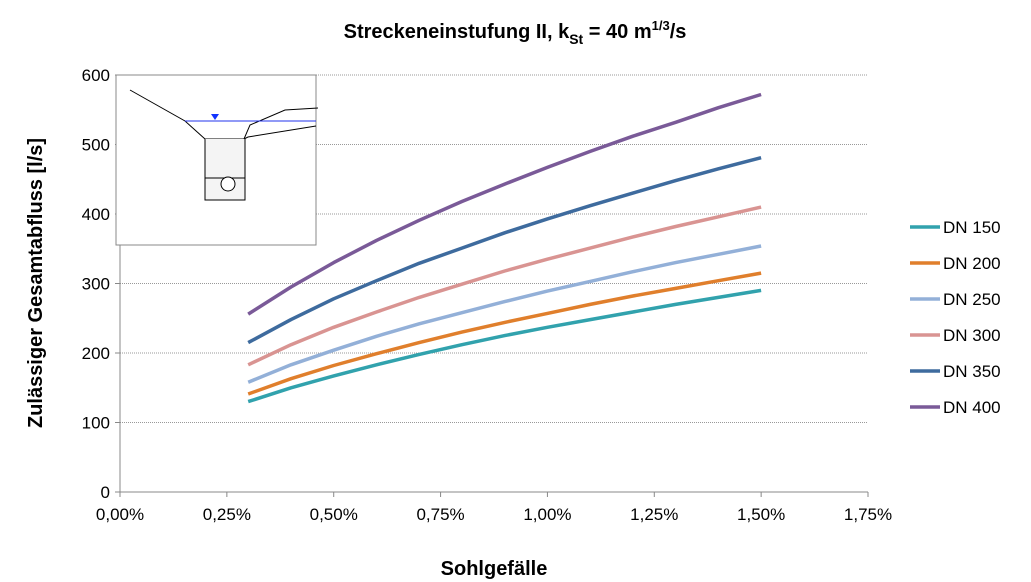 The width and height of the screenshot is (1031, 582). What do you see at coordinates (440, 514) in the screenshot?
I see `x-tick-label: 0,75%` at bounding box center [440, 514].